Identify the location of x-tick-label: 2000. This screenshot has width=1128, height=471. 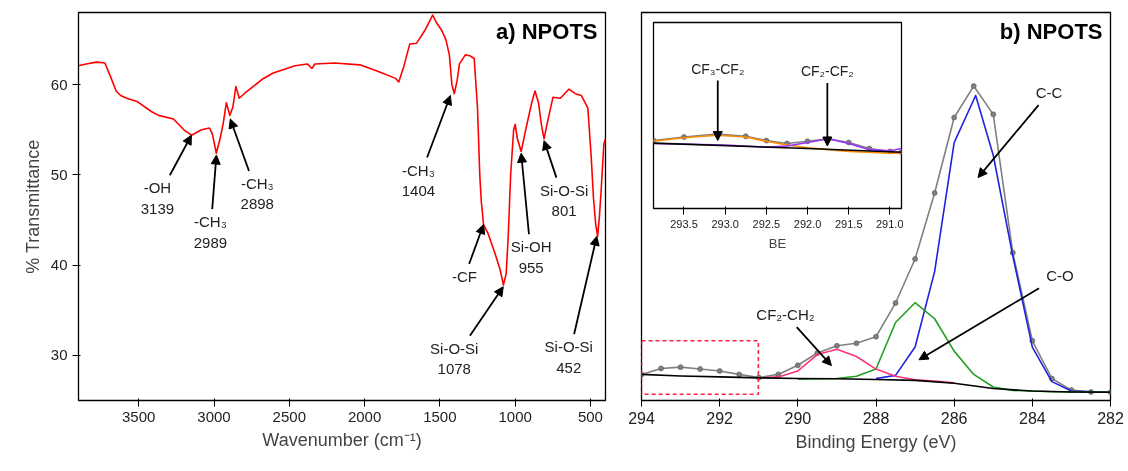
(364, 416).